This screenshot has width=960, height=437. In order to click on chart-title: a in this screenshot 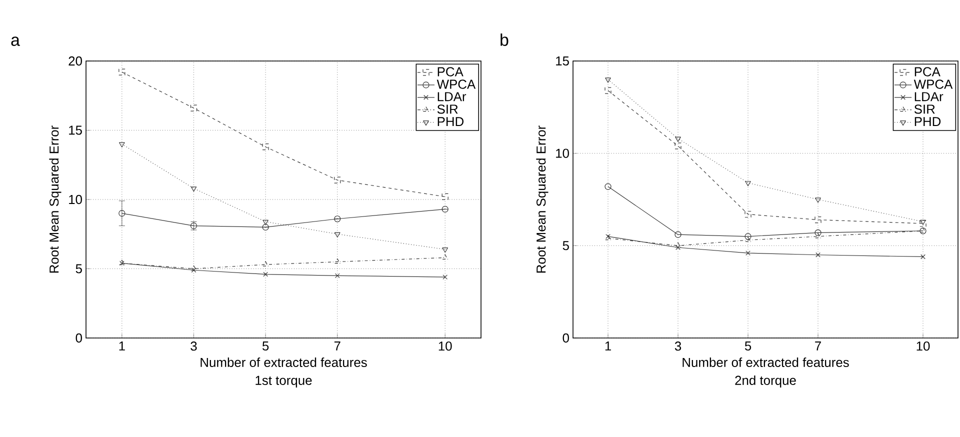, I will do `click(15, 41)`.